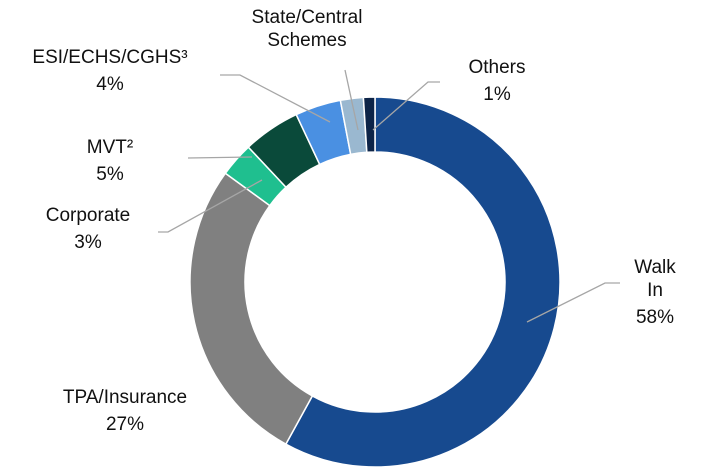 Image resolution: width=705 pixels, height=468 pixels. Describe the element at coordinates (110, 174) in the screenshot. I see `value-label: 5%` at that location.